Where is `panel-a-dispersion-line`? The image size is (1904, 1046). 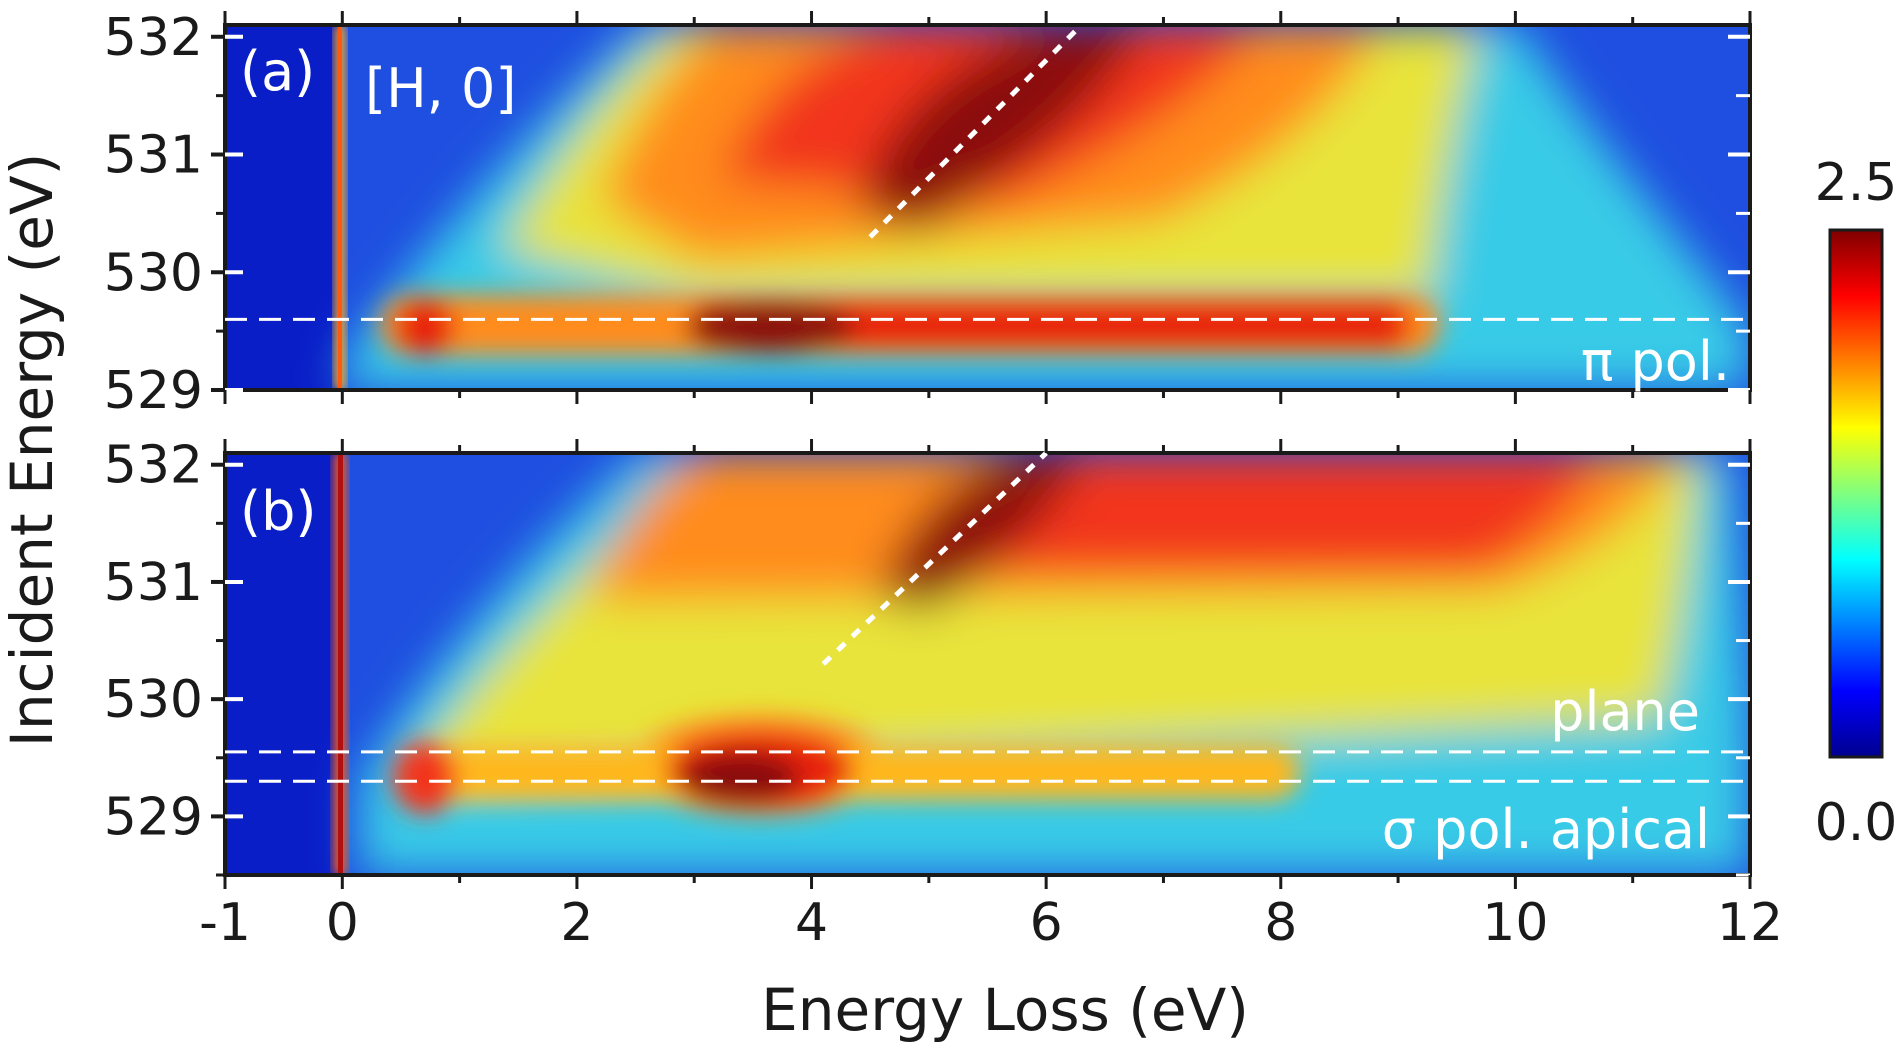
panel-a-dispersion-line is located at coordinates (976, 131).